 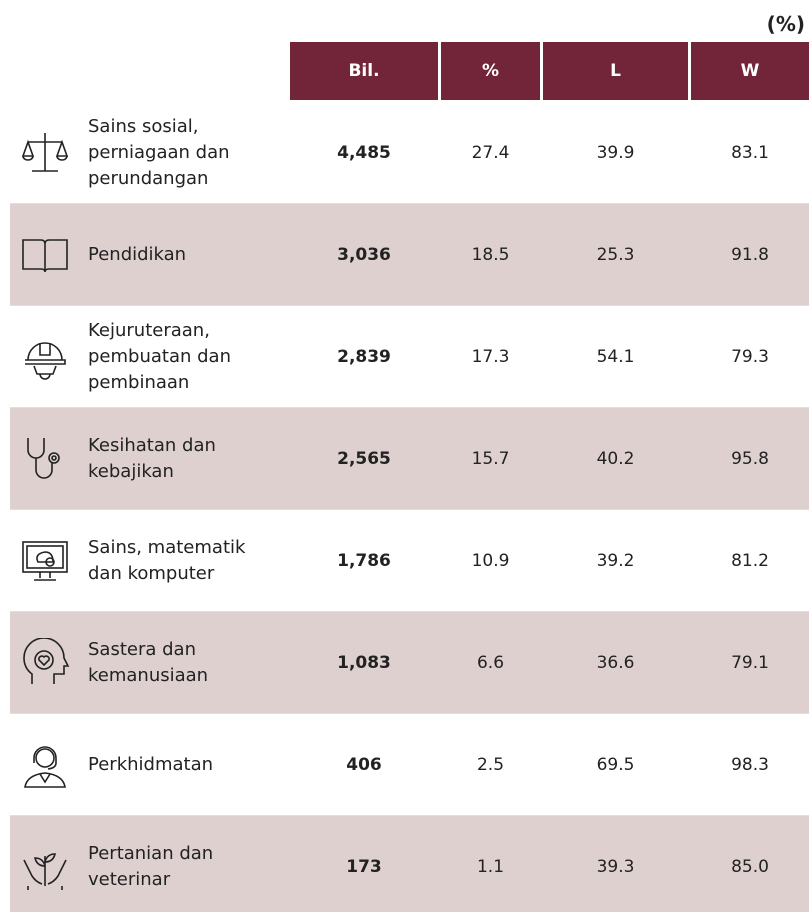 What do you see at coordinates (490, 765) in the screenshot?
I see `cell-value: 2.5` at bounding box center [490, 765].